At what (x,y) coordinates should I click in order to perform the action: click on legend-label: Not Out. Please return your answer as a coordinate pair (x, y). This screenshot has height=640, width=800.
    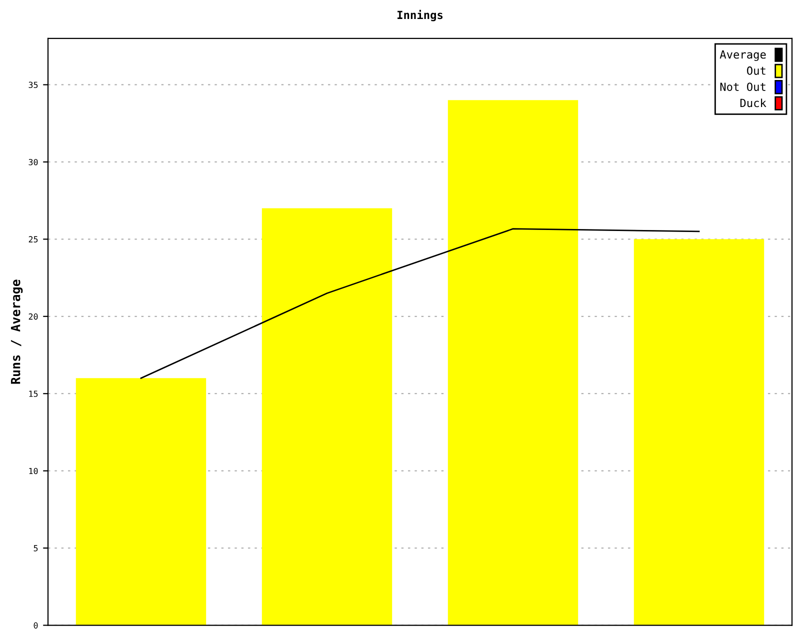
    Looking at the image, I should click on (743, 86).